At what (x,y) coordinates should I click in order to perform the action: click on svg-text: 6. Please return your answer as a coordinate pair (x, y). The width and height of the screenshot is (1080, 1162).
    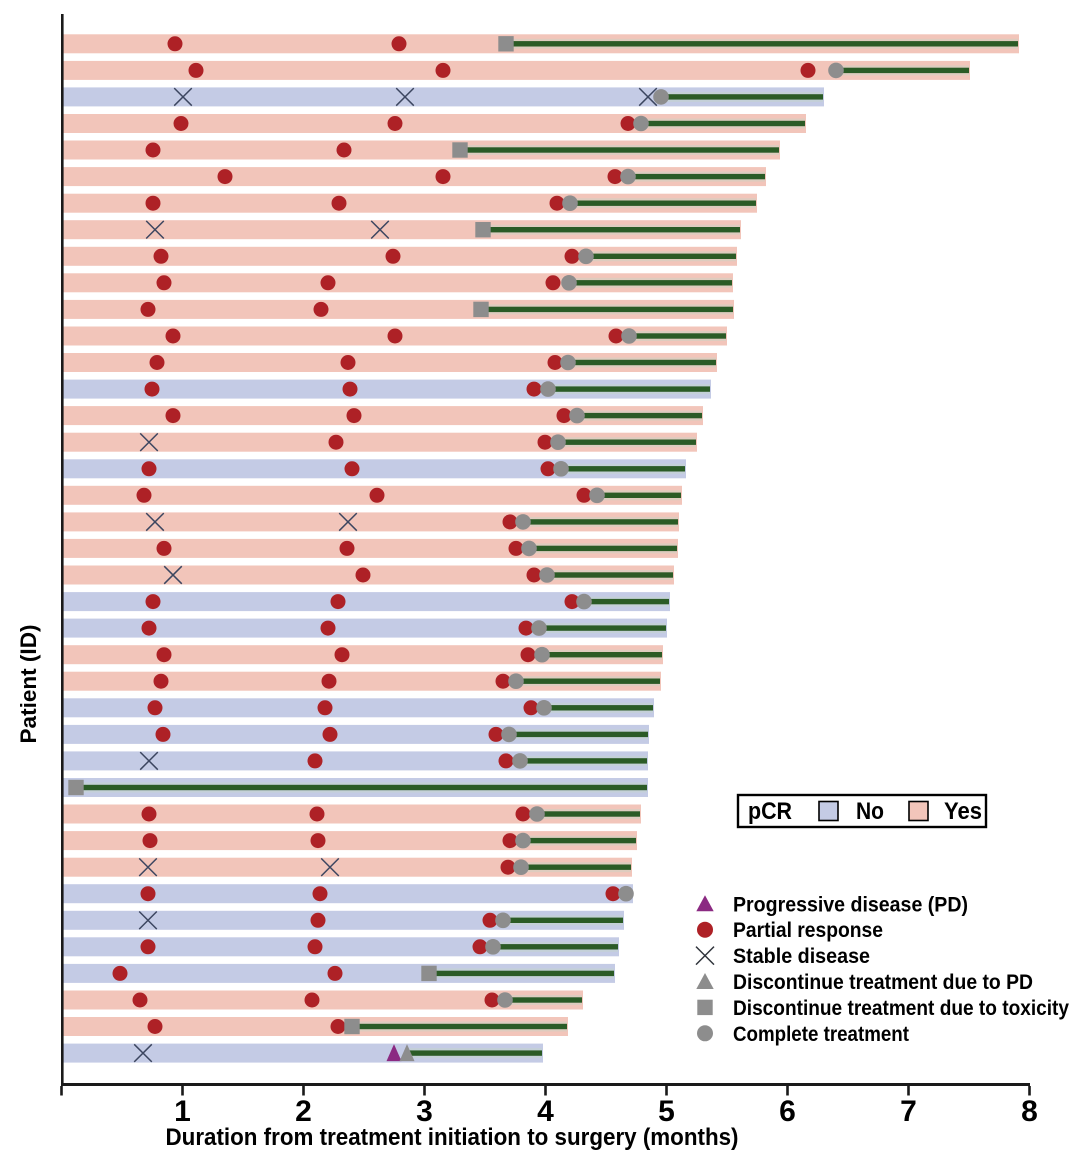
    Looking at the image, I should click on (787, 1111).